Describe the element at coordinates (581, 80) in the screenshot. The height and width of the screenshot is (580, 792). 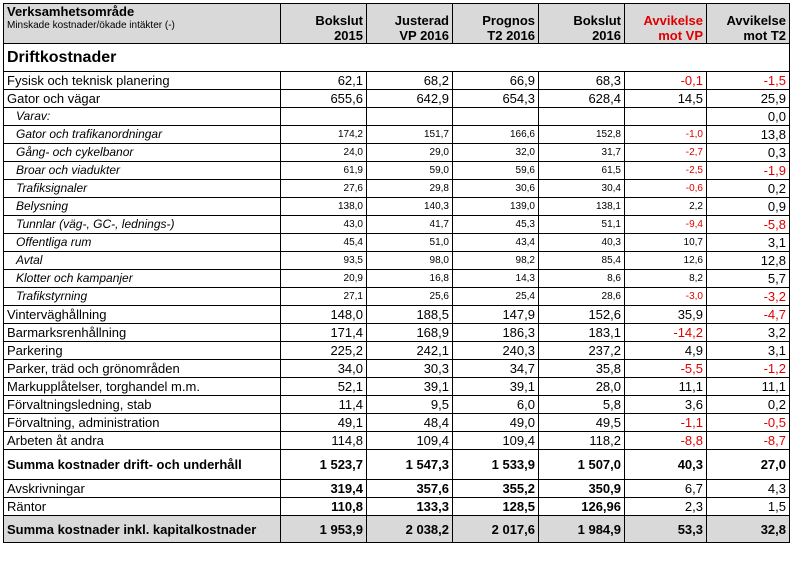
I see `row-value: 68,3` at that location.